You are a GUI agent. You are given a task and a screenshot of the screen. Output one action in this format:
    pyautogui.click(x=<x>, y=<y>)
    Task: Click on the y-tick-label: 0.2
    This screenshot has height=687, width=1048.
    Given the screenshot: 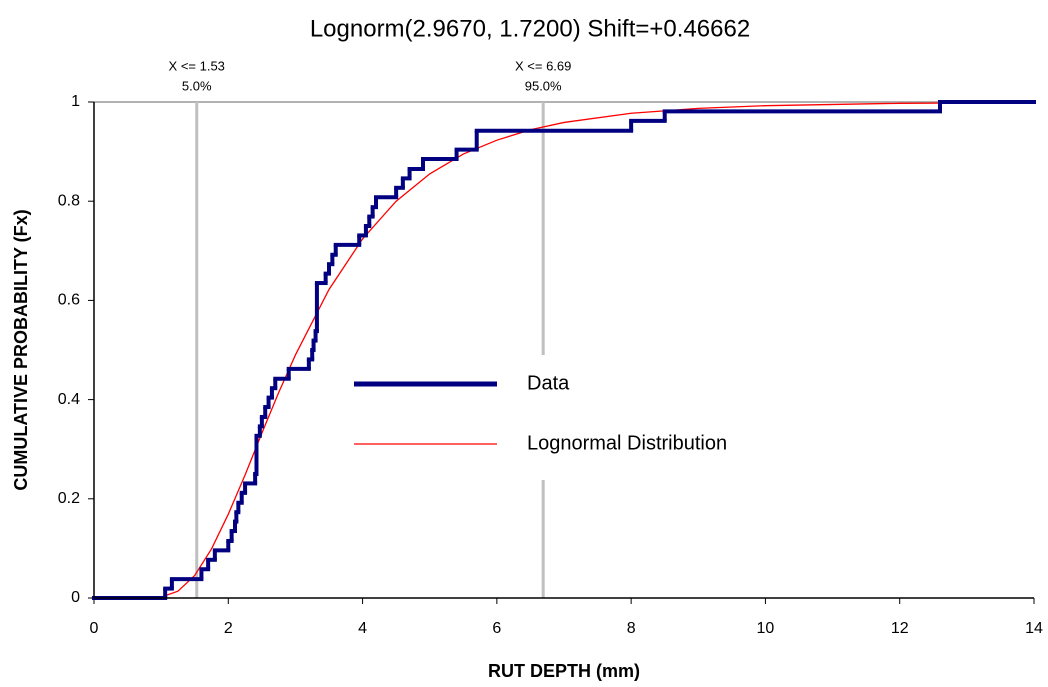 What is the action you would take?
    pyautogui.click(x=69, y=498)
    